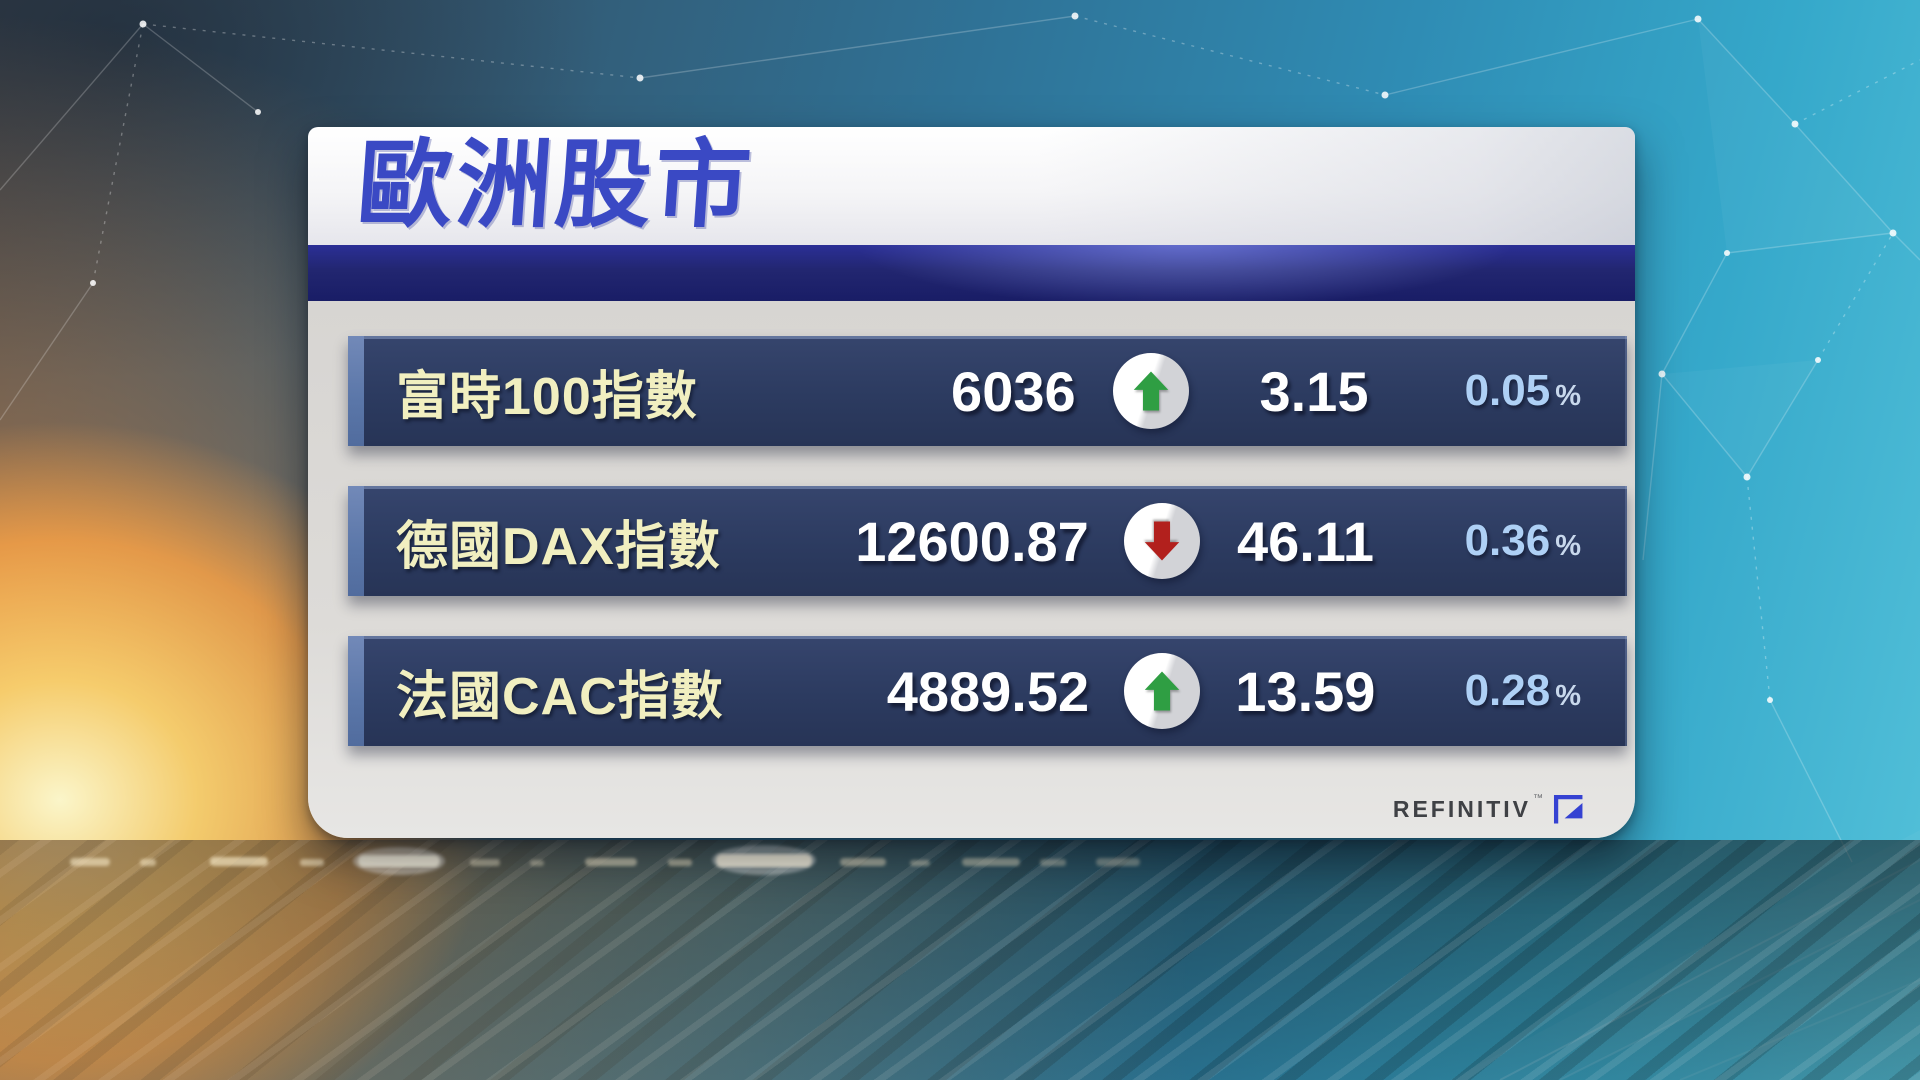 The image size is (1920, 1080). I want to click on change-percent: 0.36%, so click(1500, 541).